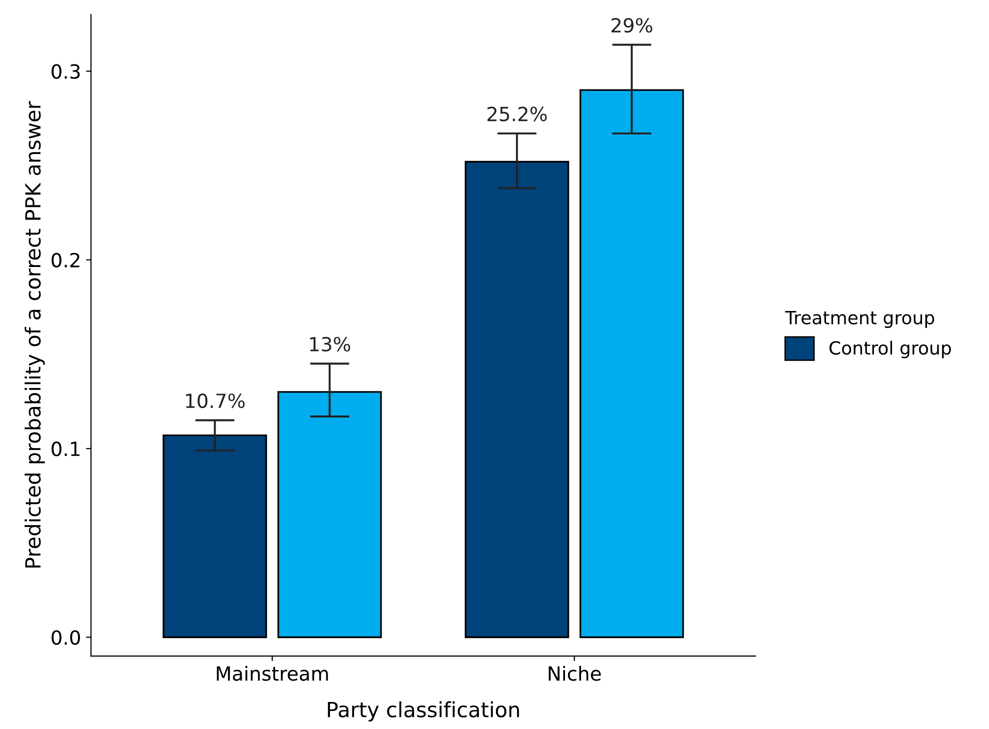 This screenshot has height=729, width=989. I want to click on y-axis-title: Predicted probability of a correct PPK answer, so click(34, 334).